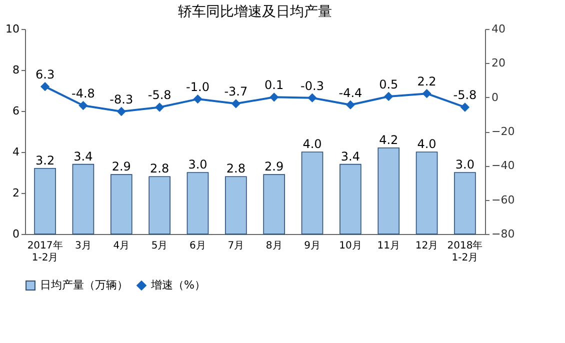  I want to click on x-tick-label: 3月, so click(83, 246).